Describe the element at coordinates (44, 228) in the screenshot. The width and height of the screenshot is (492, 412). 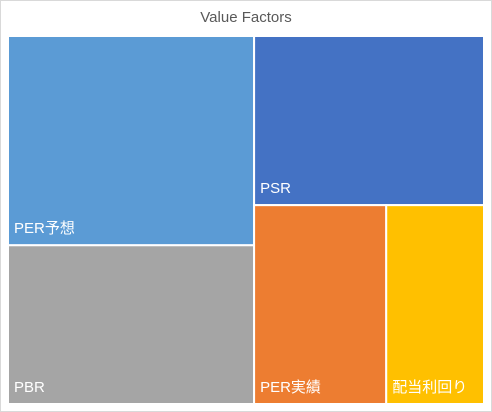
I see `cell-label: PER予想` at that location.